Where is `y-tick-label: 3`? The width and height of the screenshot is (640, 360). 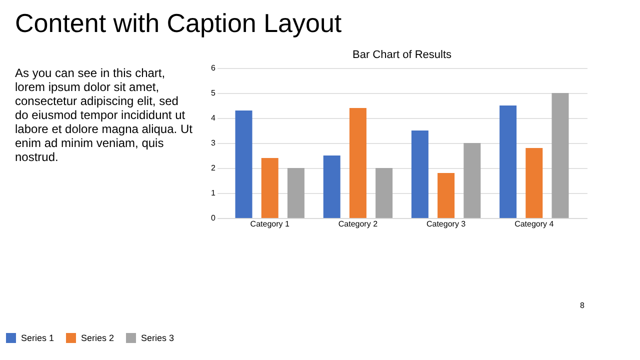
y-tick-label: 3 is located at coordinates (213, 143).